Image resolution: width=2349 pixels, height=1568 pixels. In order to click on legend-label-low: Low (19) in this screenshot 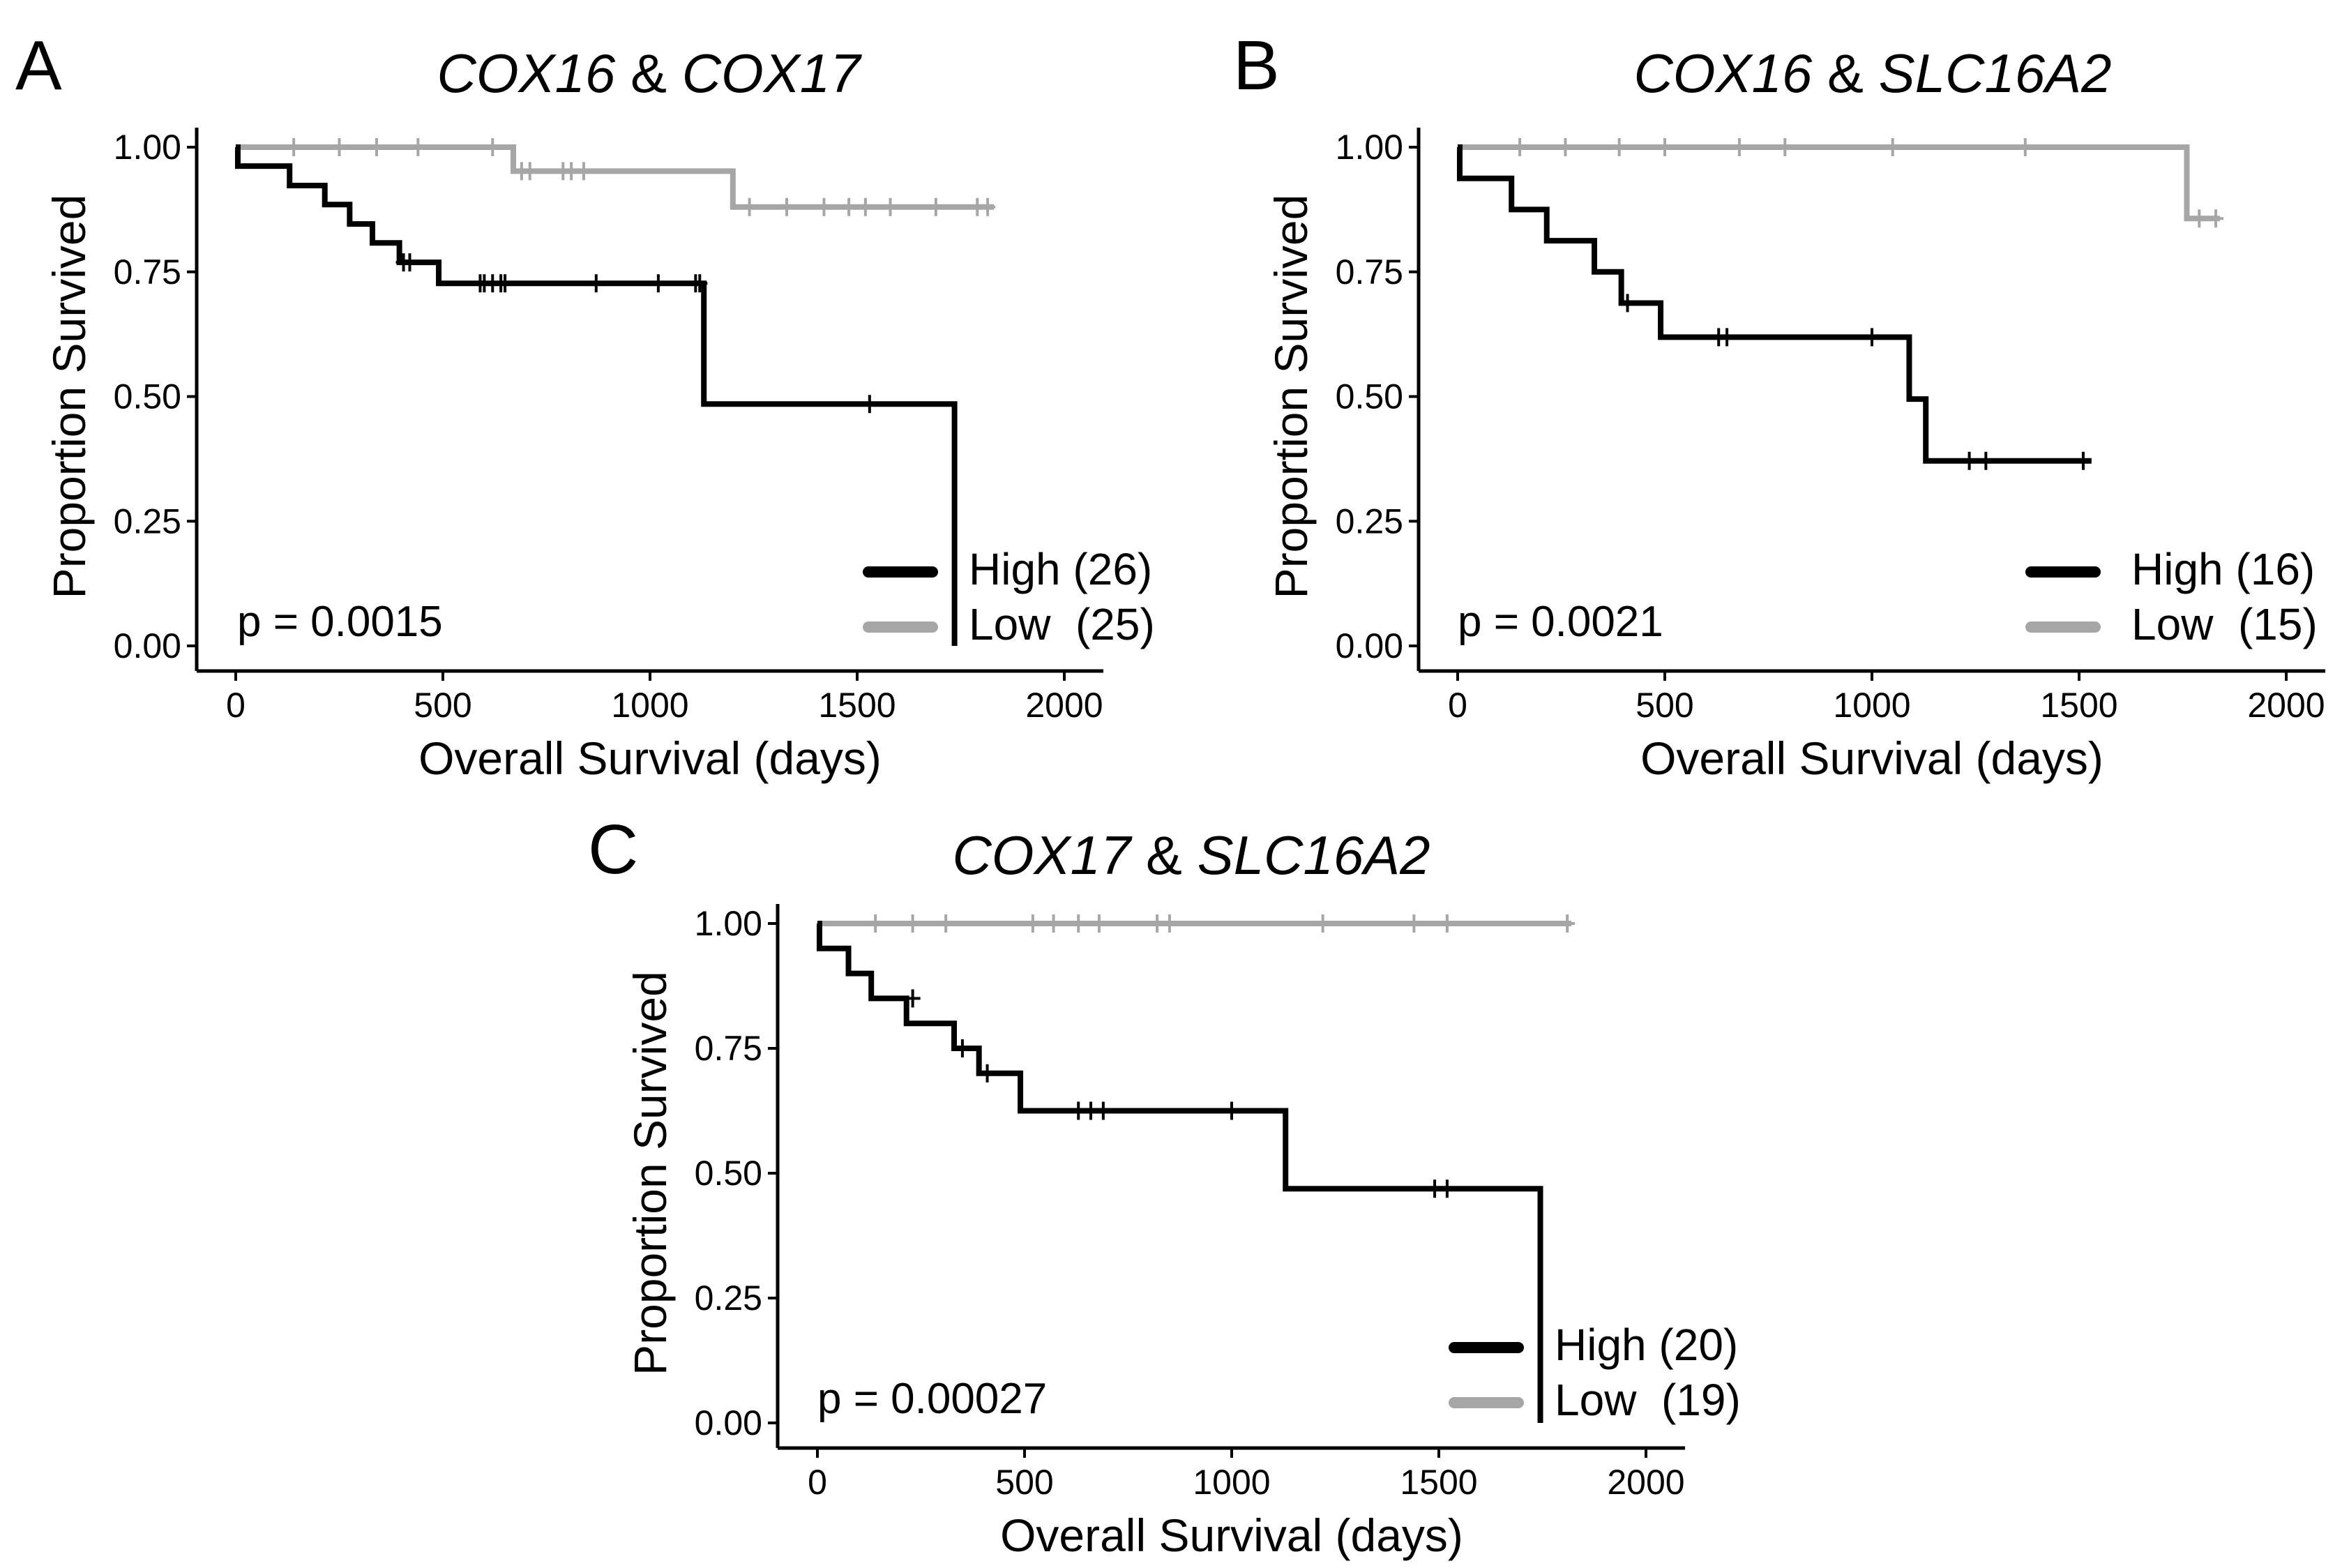, I will do `click(1648, 1400)`.